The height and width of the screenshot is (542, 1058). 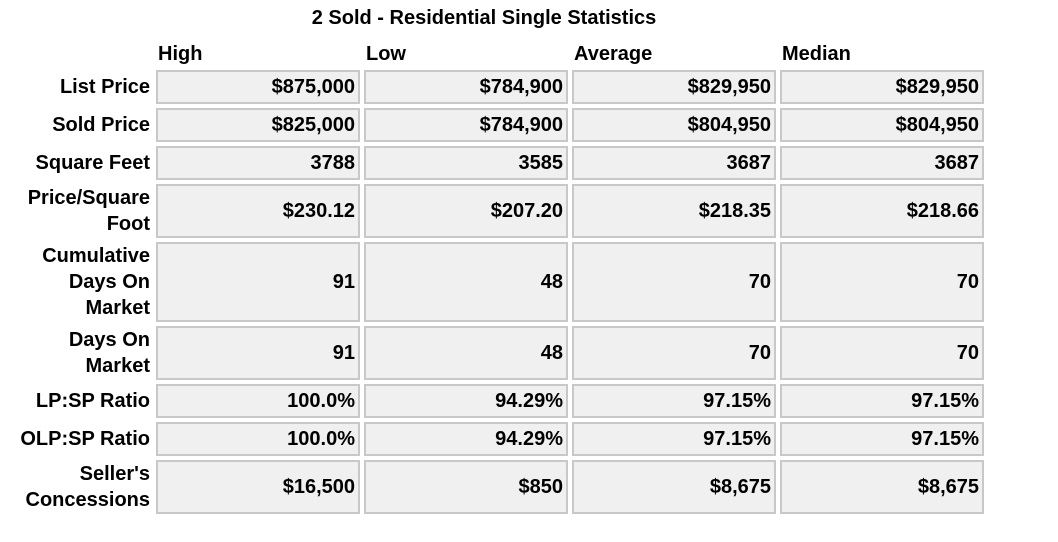 I want to click on cell-low: $207.20, so click(x=466, y=211).